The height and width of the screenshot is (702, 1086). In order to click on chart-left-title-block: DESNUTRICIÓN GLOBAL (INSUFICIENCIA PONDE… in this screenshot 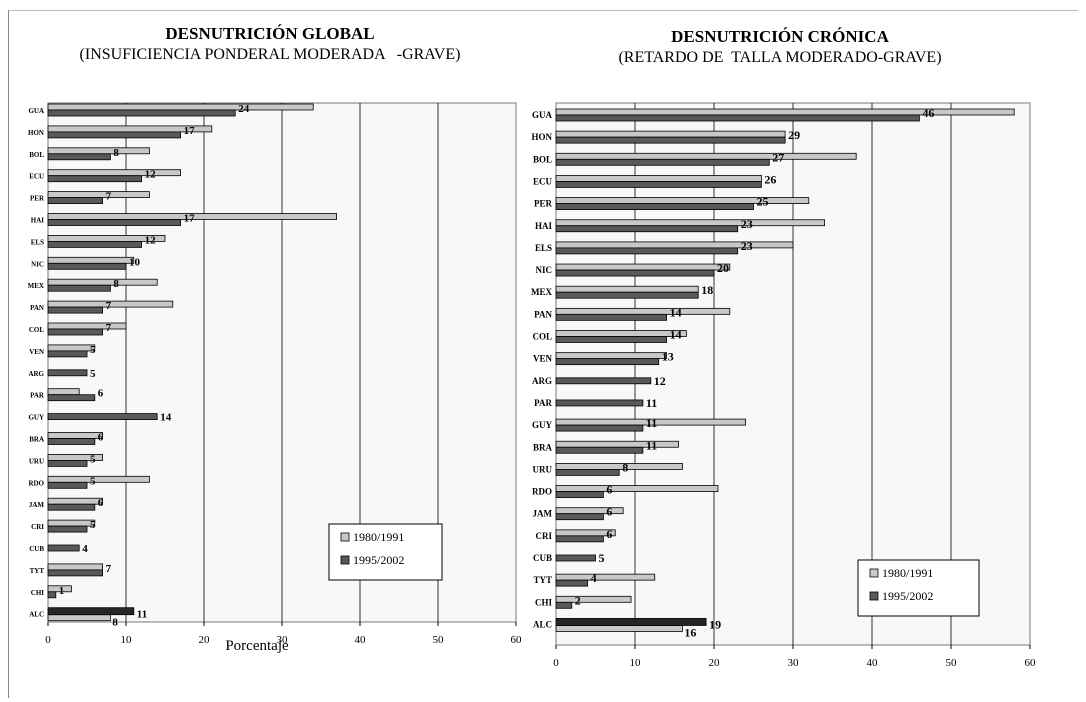, I will do `click(270, 44)`.